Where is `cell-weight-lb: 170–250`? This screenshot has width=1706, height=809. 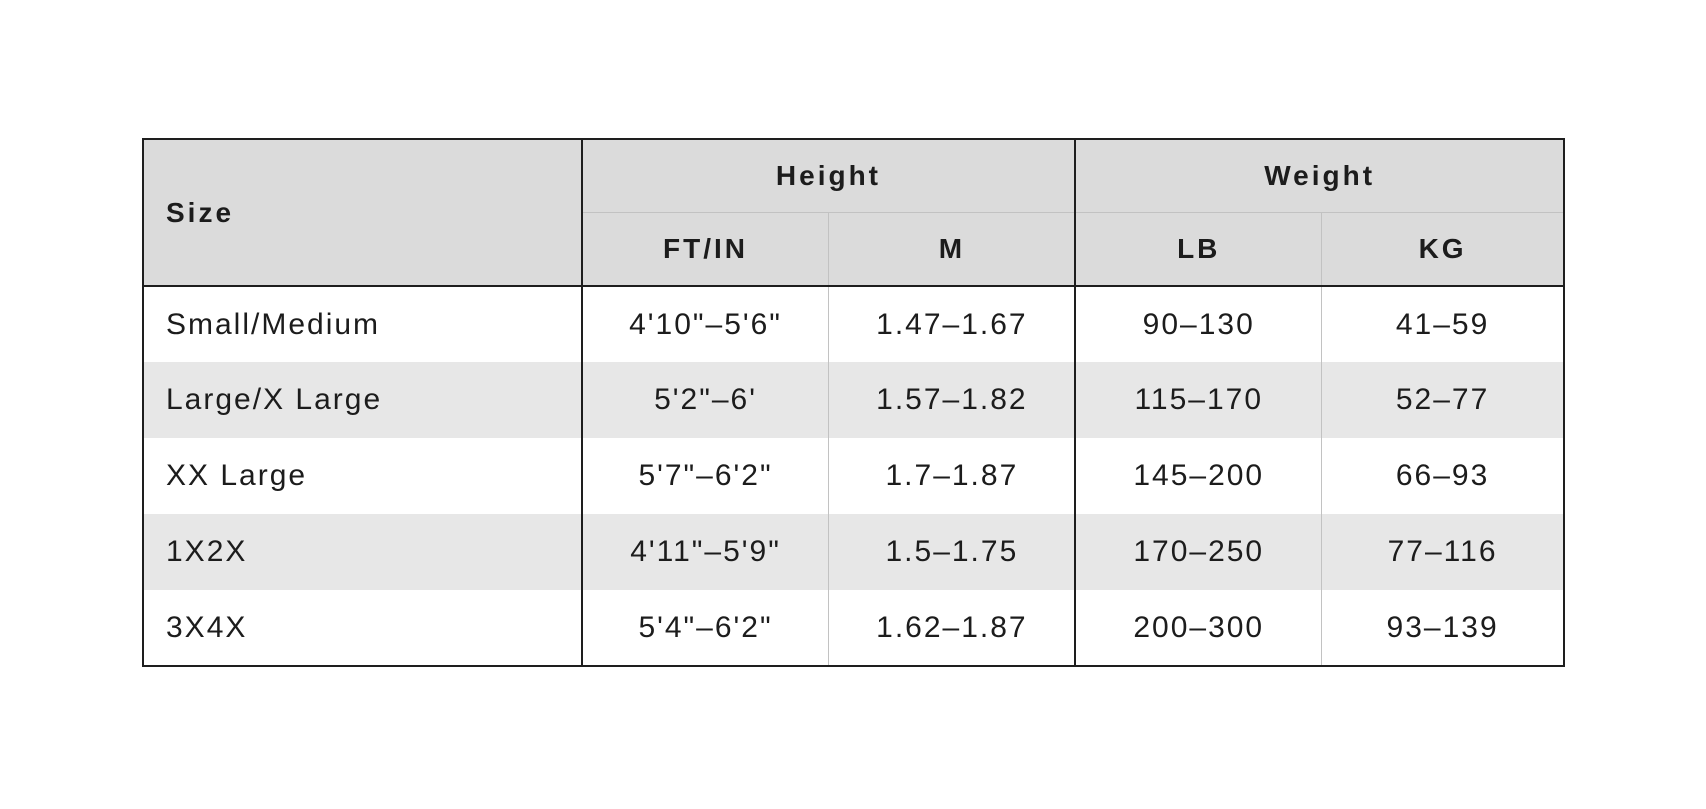 cell-weight-lb: 170–250 is located at coordinates (1199, 552).